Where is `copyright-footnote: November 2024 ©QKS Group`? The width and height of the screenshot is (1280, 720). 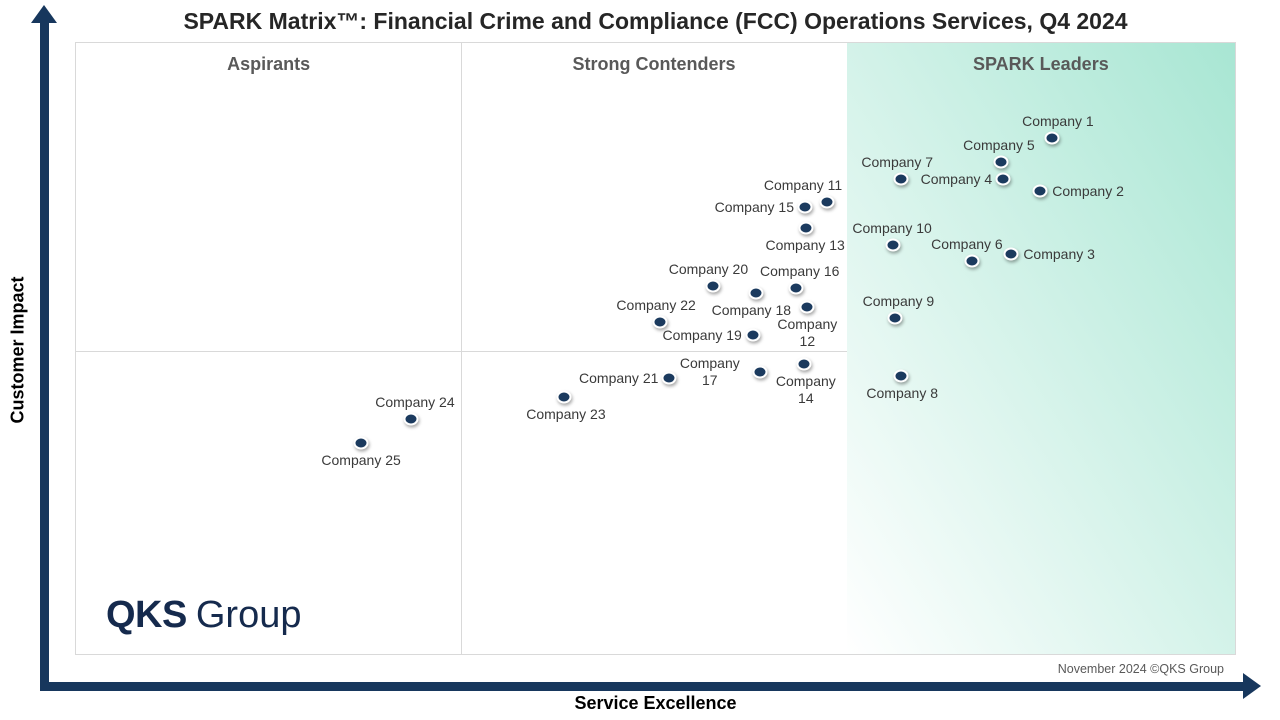 copyright-footnote: November 2024 ©QKS Group is located at coordinates (1140, 669).